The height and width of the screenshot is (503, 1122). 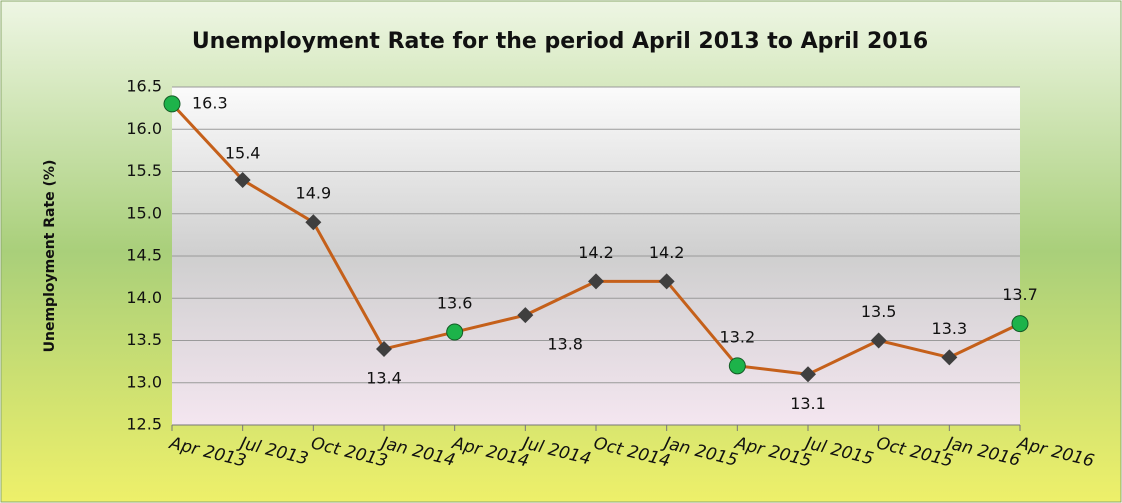 What do you see at coordinates (210, 102) in the screenshot?
I see `data-label: 16.3` at bounding box center [210, 102].